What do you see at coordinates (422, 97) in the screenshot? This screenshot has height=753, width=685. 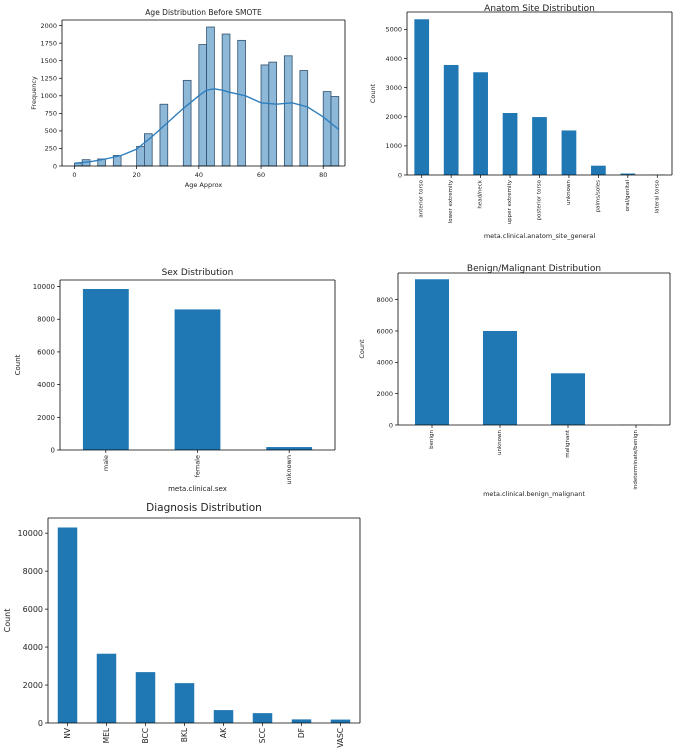 I see `bar-anterior-torso` at bounding box center [422, 97].